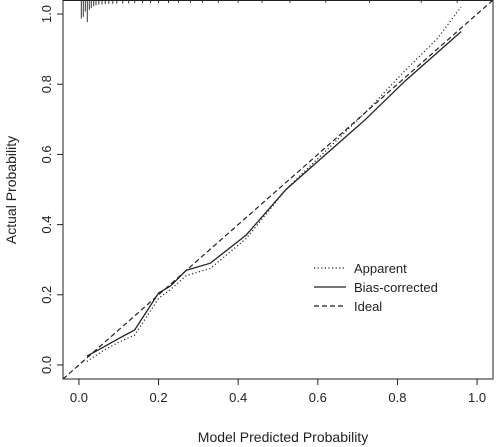 The width and height of the screenshot is (498, 447). What do you see at coordinates (238, 397) in the screenshot?
I see `x-tick-label: 0.4` at bounding box center [238, 397].